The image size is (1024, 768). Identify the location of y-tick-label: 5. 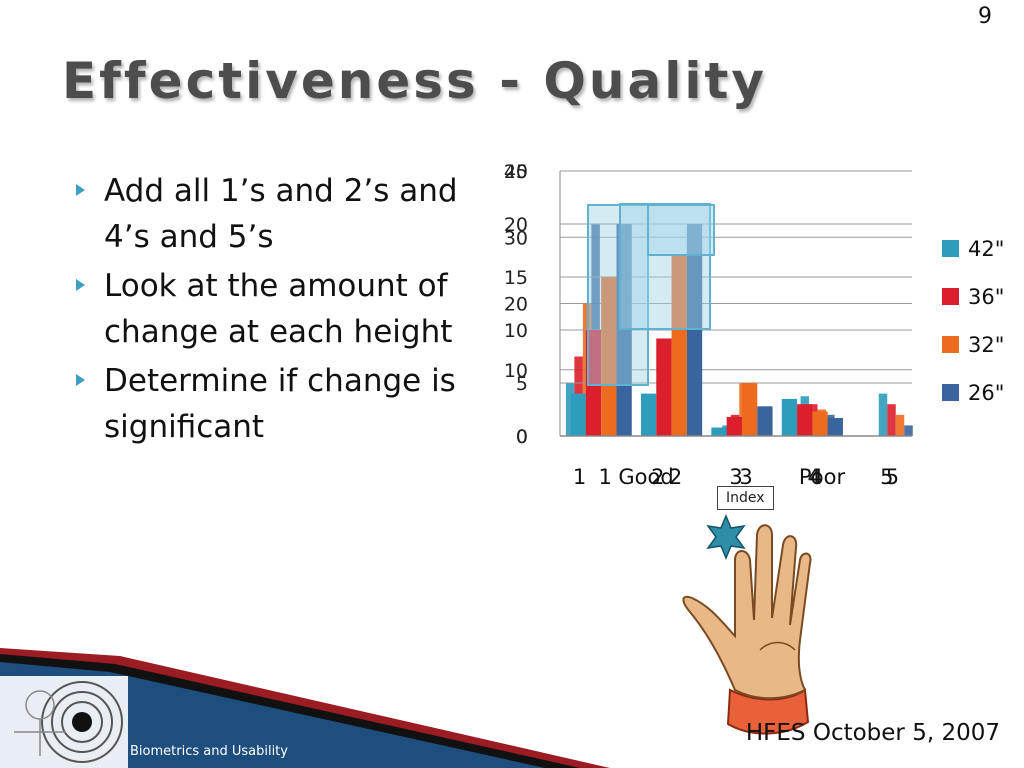
(522, 384).